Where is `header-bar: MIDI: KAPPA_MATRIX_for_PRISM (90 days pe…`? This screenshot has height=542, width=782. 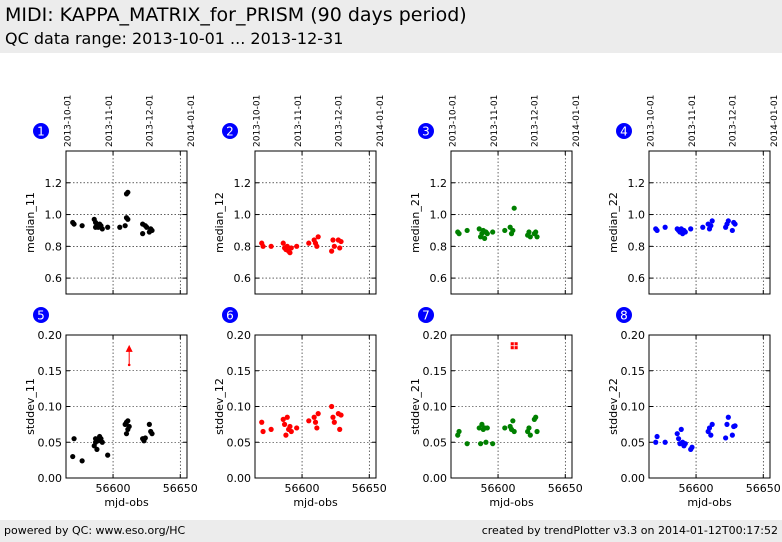 header-bar: MIDI: KAPPA_MATRIX_for_PRISM (90 days pe… is located at coordinates (391, 26).